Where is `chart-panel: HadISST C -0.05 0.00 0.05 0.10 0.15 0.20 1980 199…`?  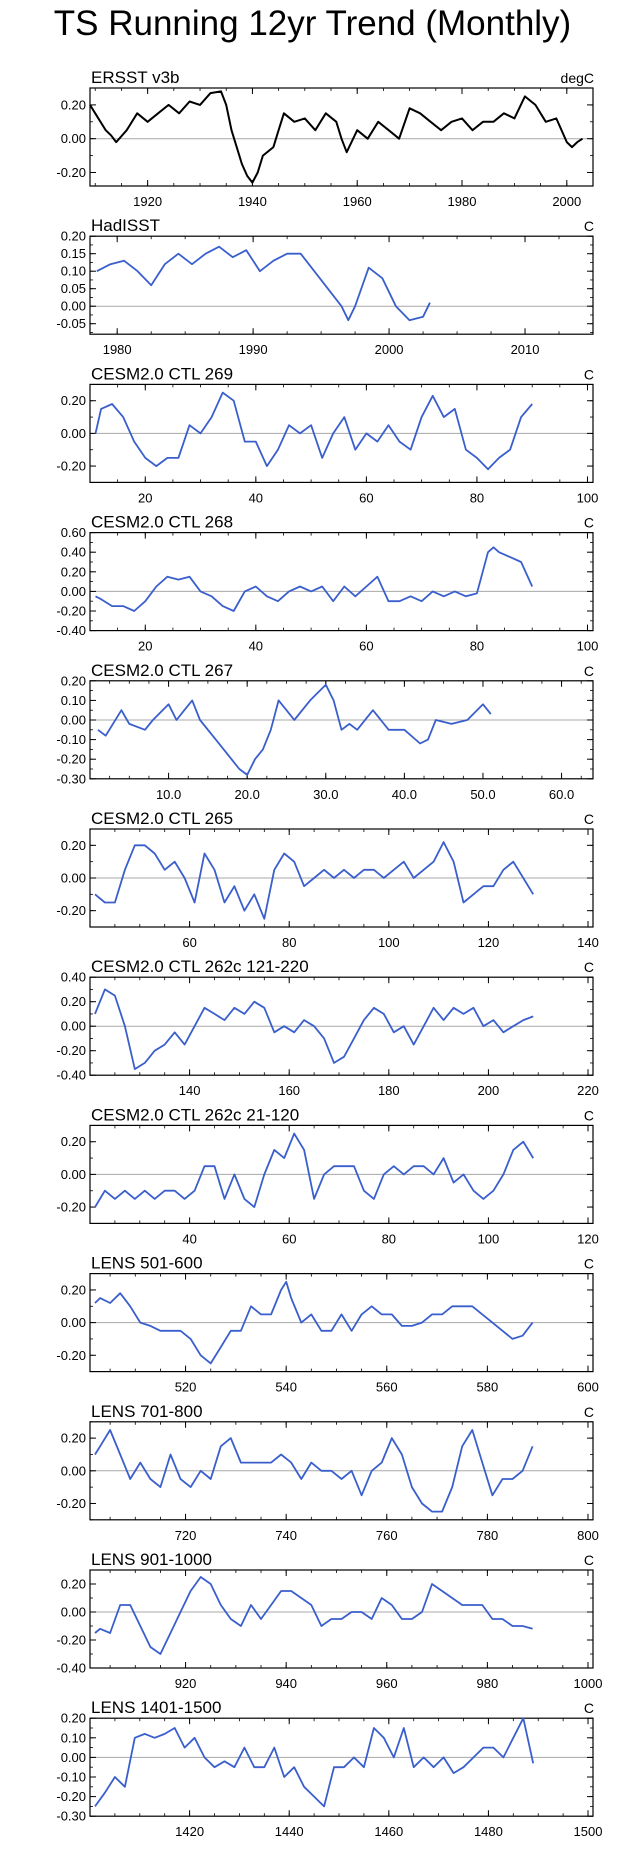 chart-panel: HadISST C -0.05 0.00 0.05 0.10 0.15 0.20 1980 199… is located at coordinates (325, 286).